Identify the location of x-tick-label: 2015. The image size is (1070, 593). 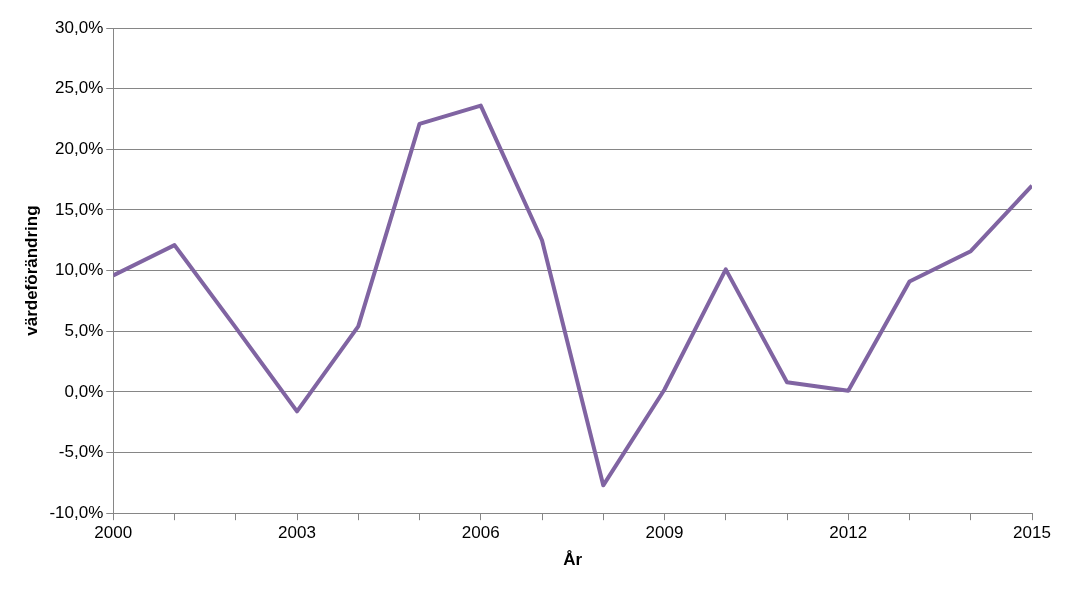
(1032, 533).